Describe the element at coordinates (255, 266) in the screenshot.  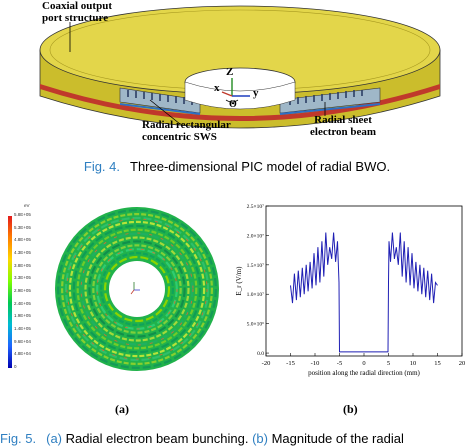
I see `y-tick-label: 1.5×10⁷` at that location.